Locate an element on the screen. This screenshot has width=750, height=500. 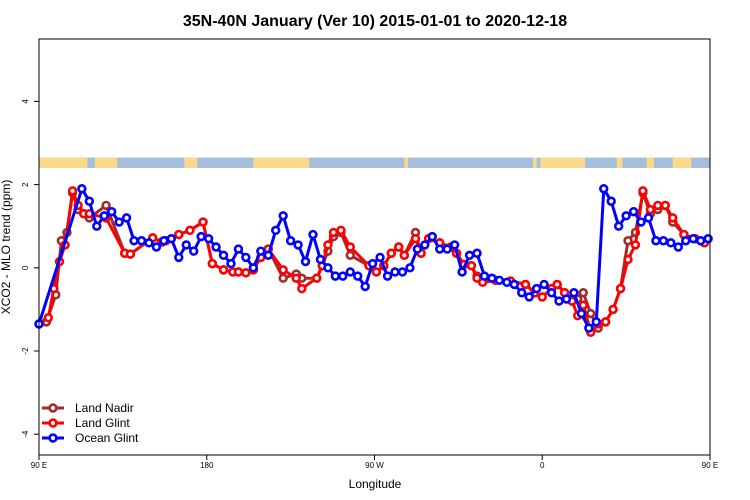
x-axis-label: Longitude is located at coordinates (375, 484).